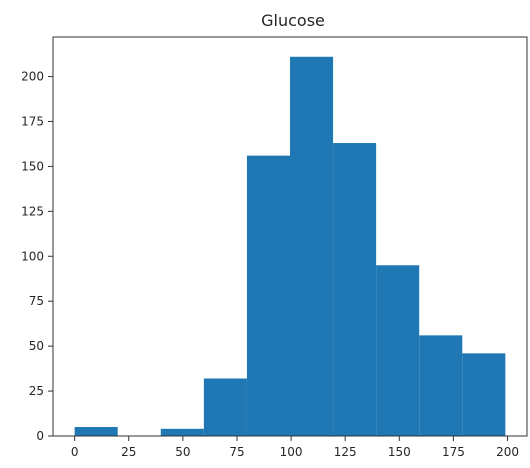 The image size is (530, 468). Describe the element at coordinates (32, 121) in the screenshot. I see `y-tick-label: 175` at that location.